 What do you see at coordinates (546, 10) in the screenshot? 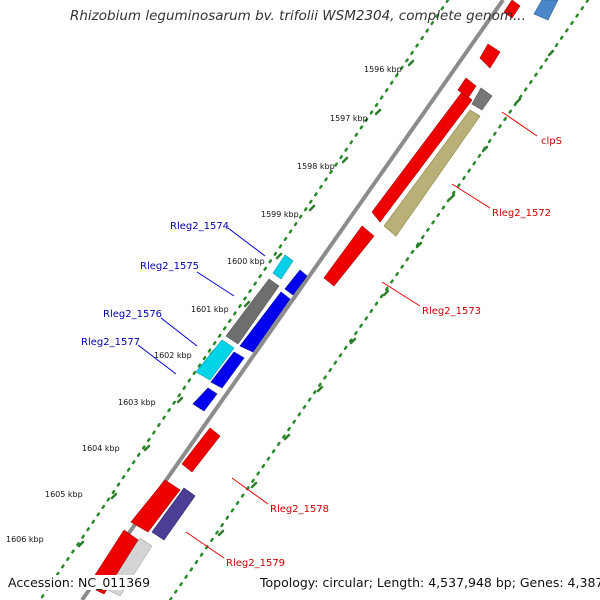
I see `gene-arrow-top-blue` at bounding box center [546, 10].